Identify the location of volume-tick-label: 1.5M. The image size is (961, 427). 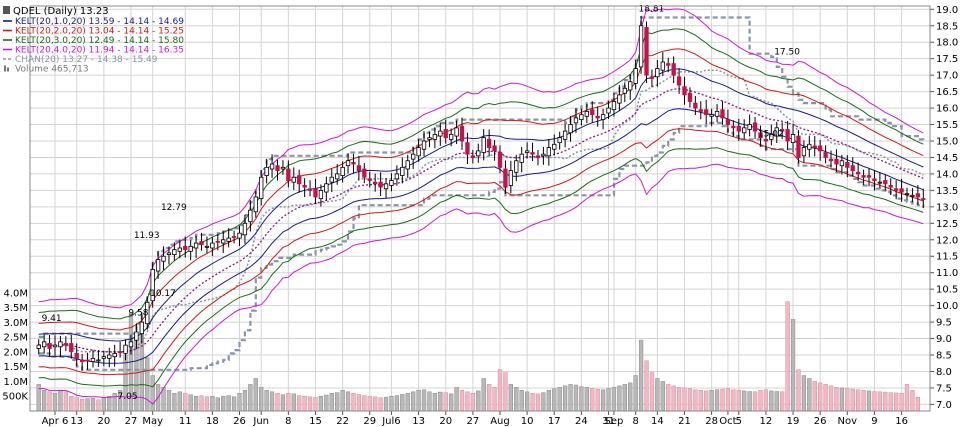
(15, 367).